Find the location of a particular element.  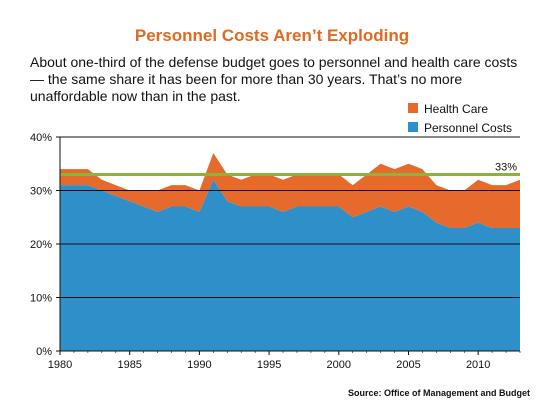

x-tick-label: 2000 is located at coordinates (339, 365).